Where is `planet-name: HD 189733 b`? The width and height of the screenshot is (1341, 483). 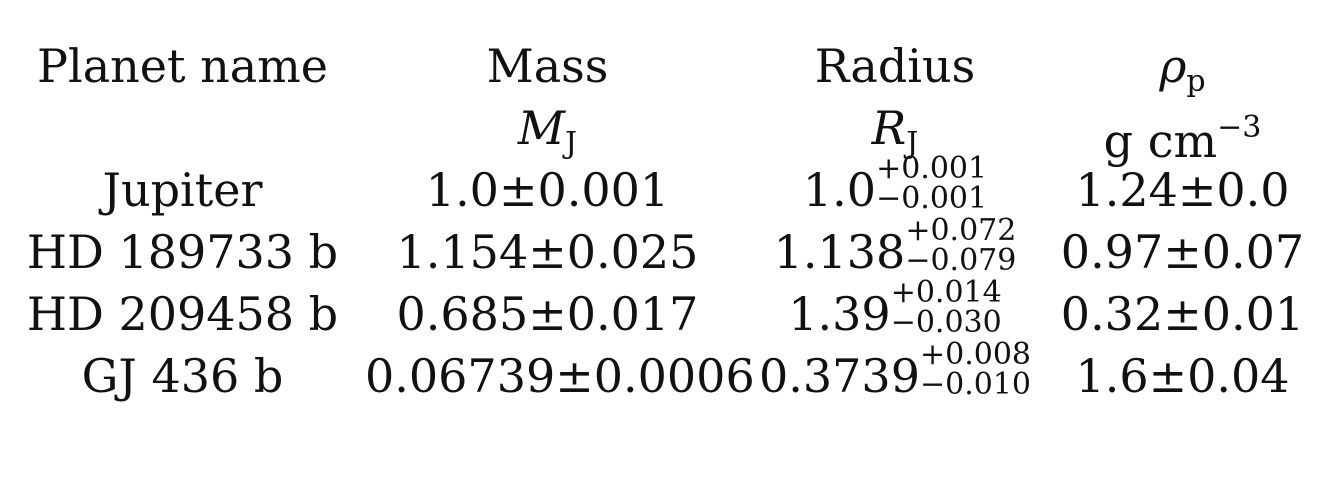 planet-name: HD 189733 b is located at coordinates (182, 252).